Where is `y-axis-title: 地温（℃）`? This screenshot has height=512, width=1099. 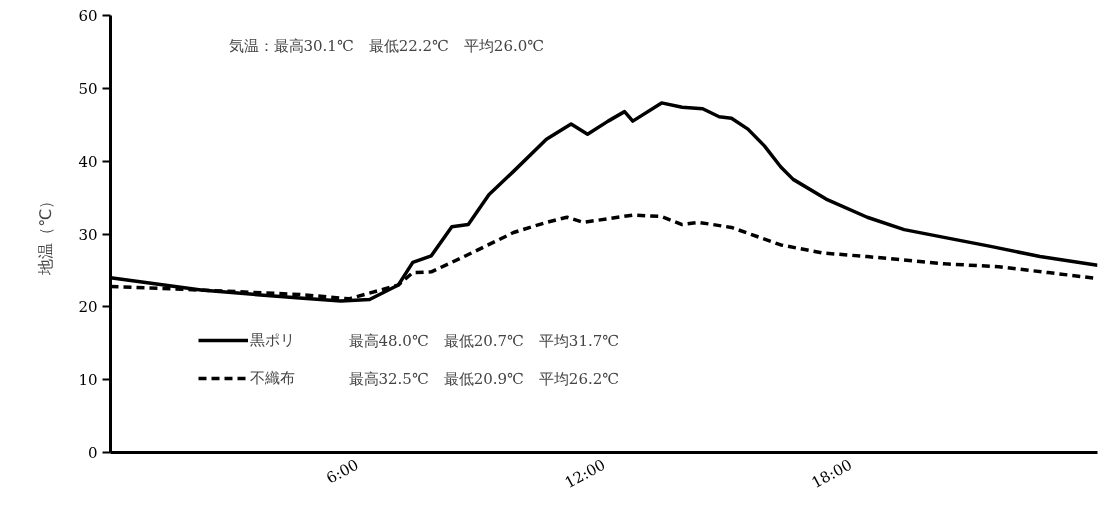 y-axis-title: 地温（℃） is located at coordinates (46, 234).